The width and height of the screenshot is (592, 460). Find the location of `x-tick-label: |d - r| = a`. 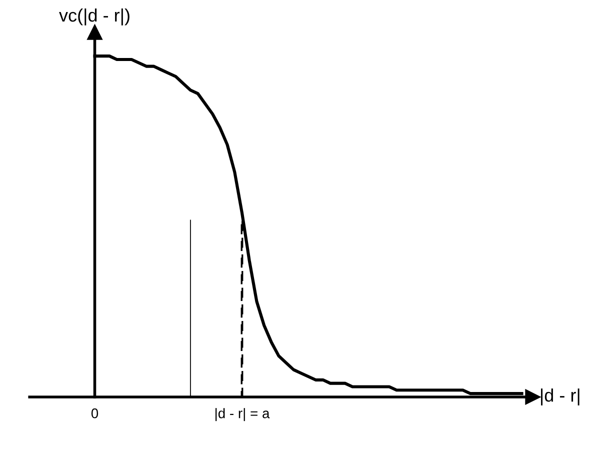

x-tick-label: |d - r| = a is located at coordinates (243, 415).